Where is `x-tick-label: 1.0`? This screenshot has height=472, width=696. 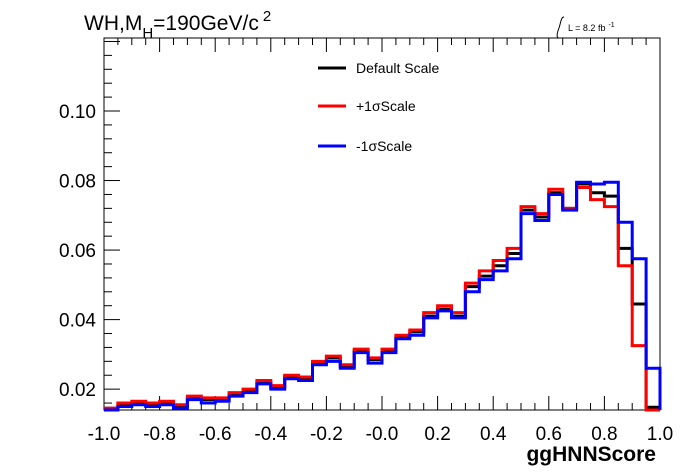 x-tick-label: 1.0 is located at coordinates (660, 434).